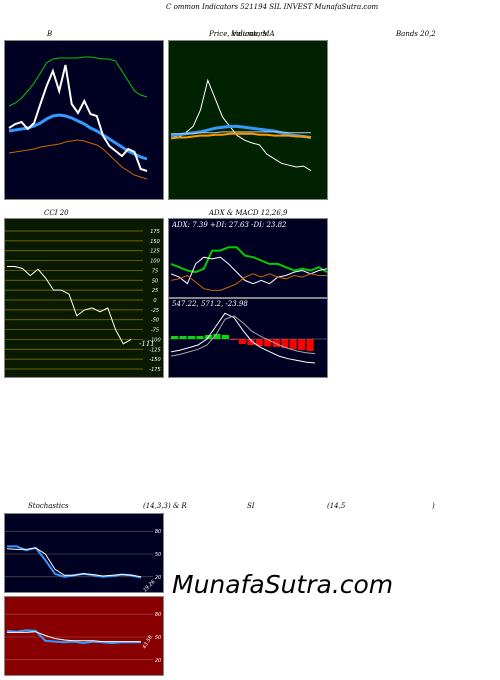  What do you see at coordinates (155, 252) in the screenshot?
I see `cci-tick-label: 125` at bounding box center [155, 252].